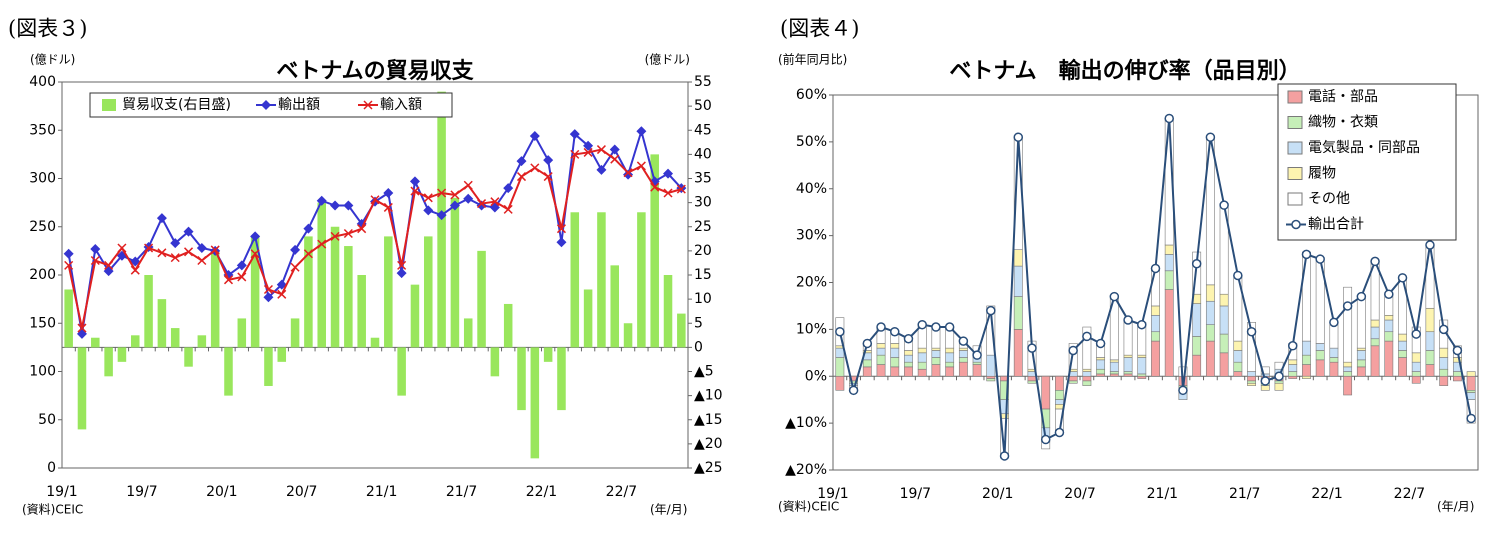 Image resolution: width=1507 pixels, height=554 pixels. I want to click on y2-tick-label: 50, so click(703, 106).